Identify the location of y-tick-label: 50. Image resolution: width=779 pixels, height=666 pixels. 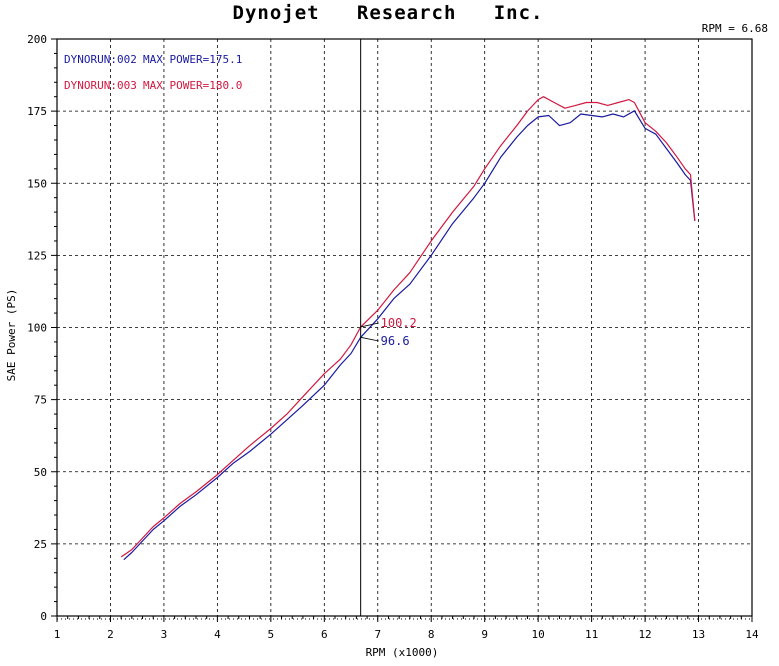
(40, 472).